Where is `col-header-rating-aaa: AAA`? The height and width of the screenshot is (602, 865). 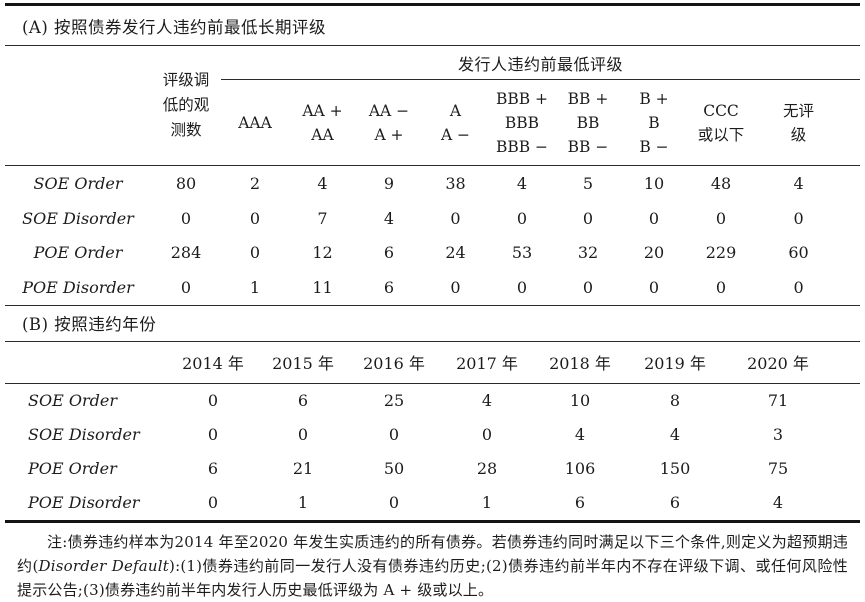 col-header-rating-aaa: AAA is located at coordinates (255, 122).